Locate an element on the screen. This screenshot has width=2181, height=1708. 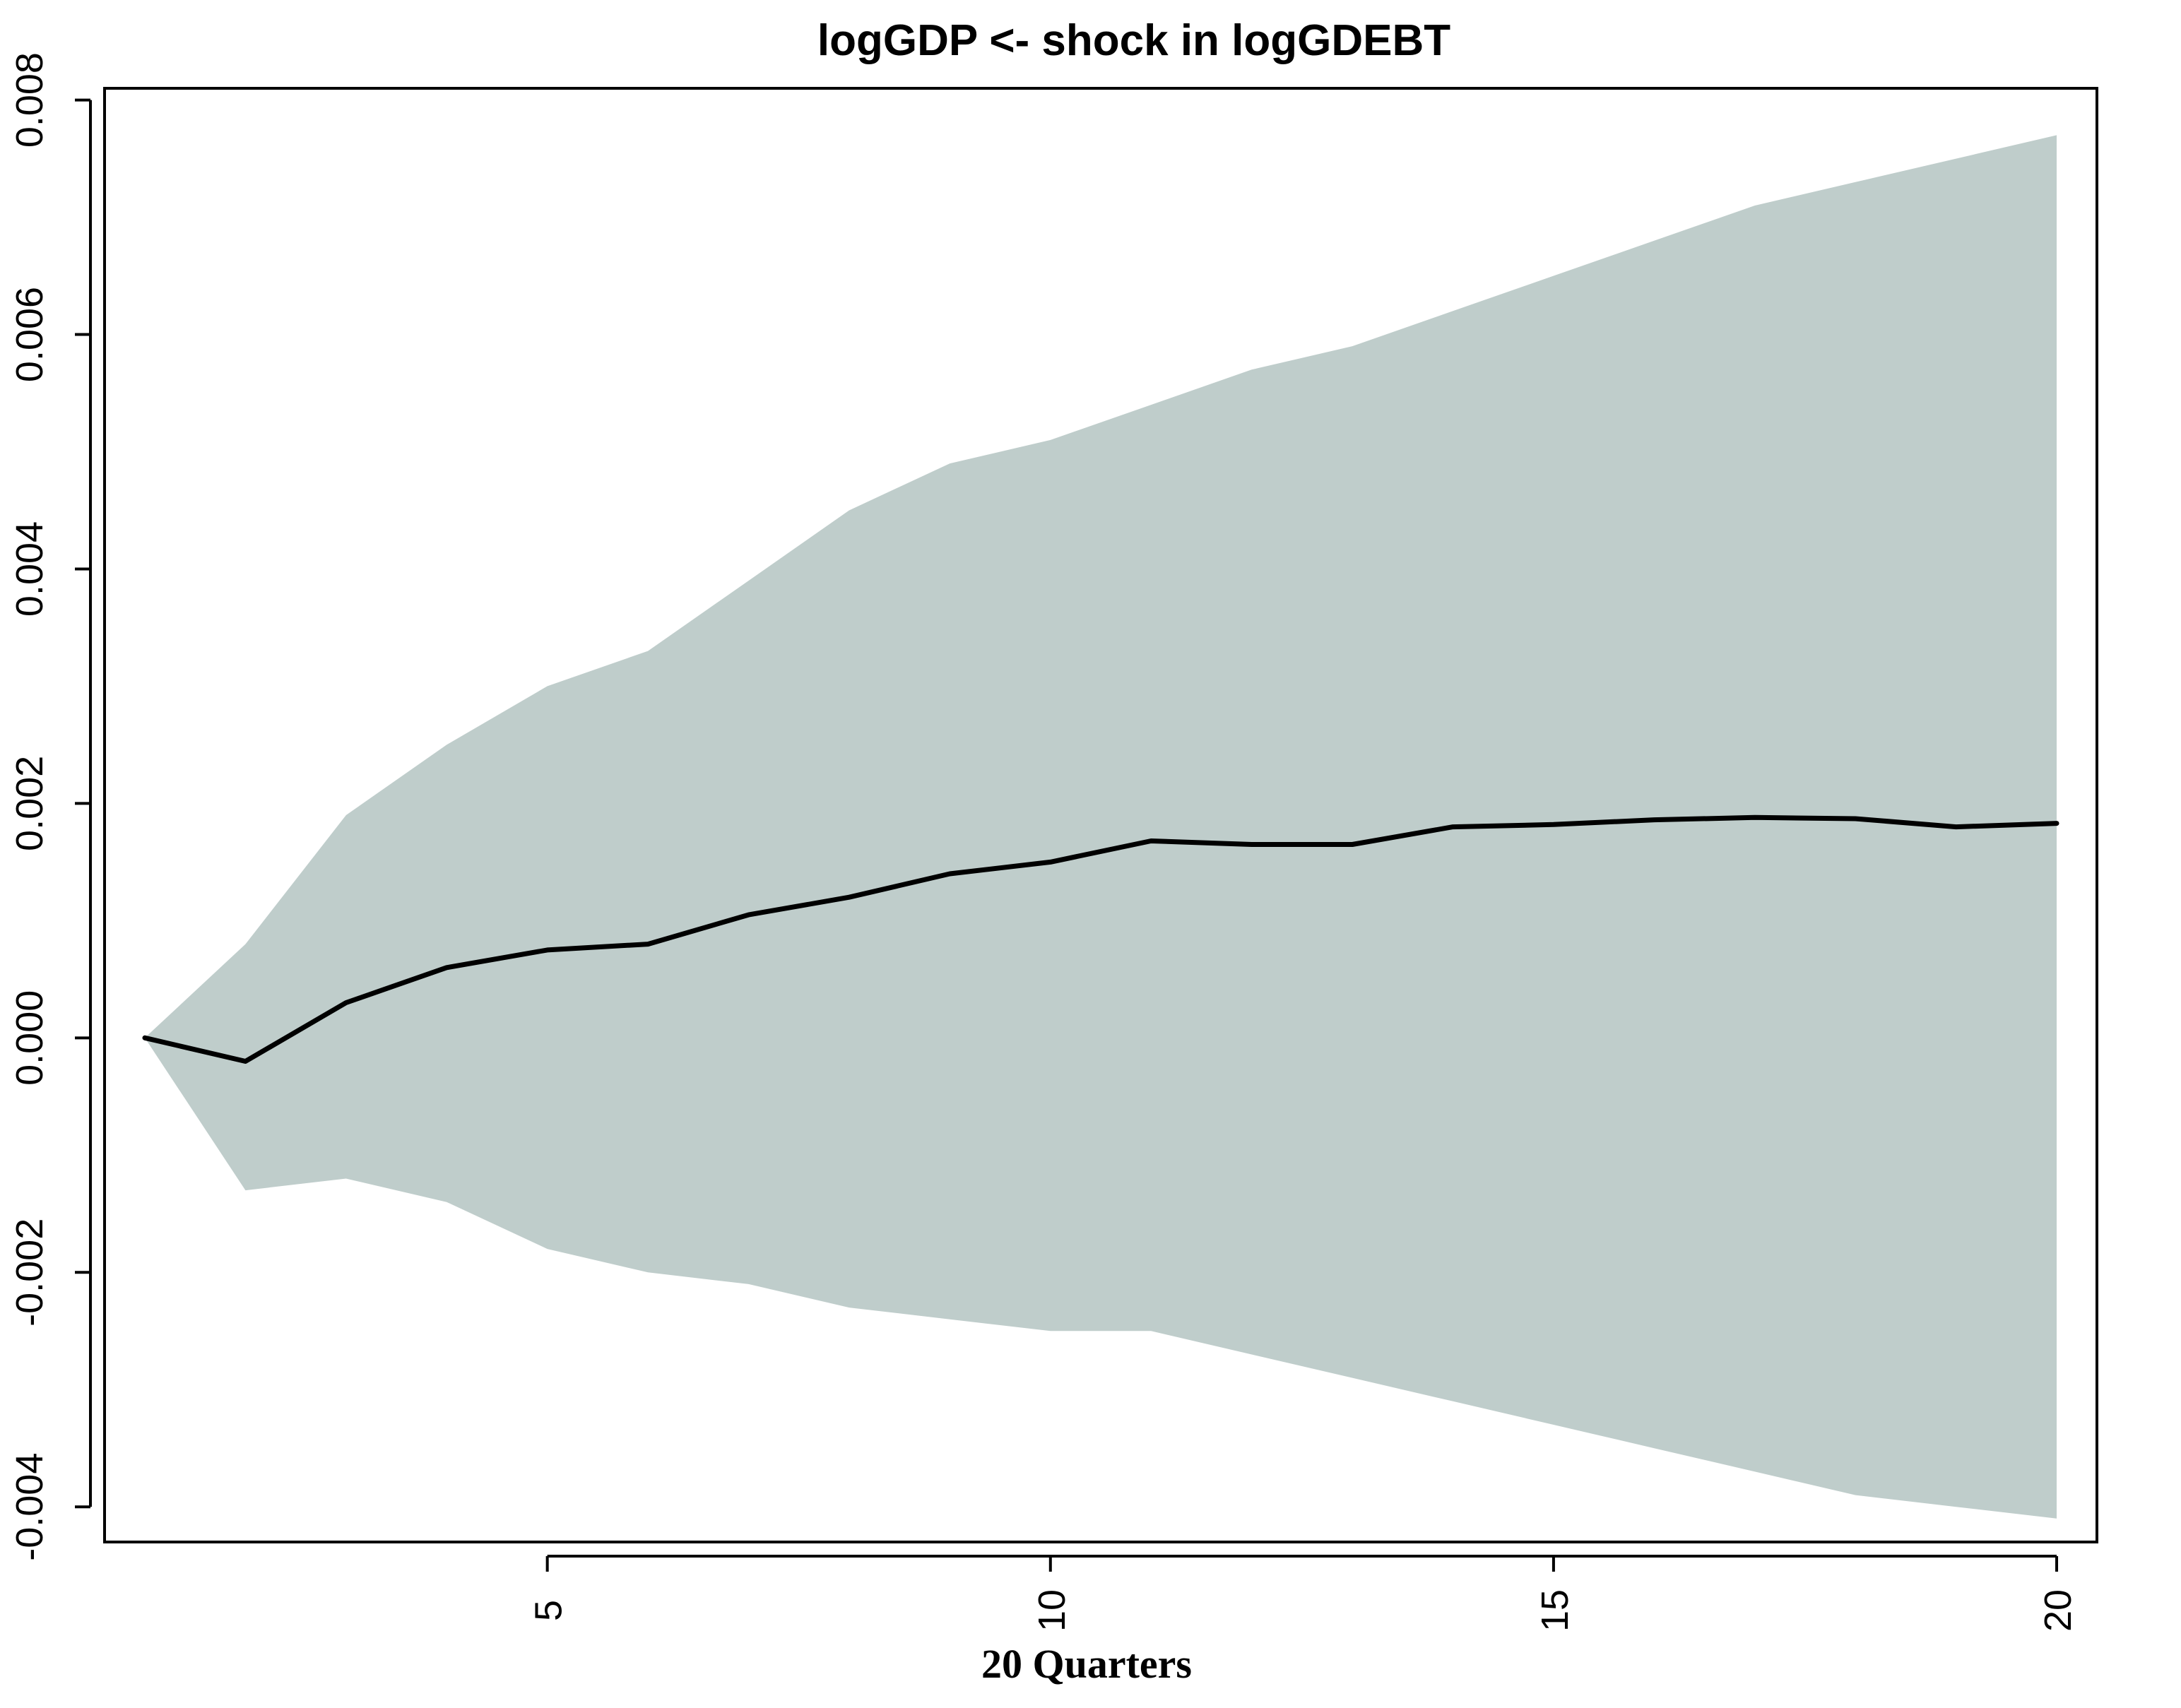
x-axis: 5 10 15 20 is located at coordinates (1303, 1593).